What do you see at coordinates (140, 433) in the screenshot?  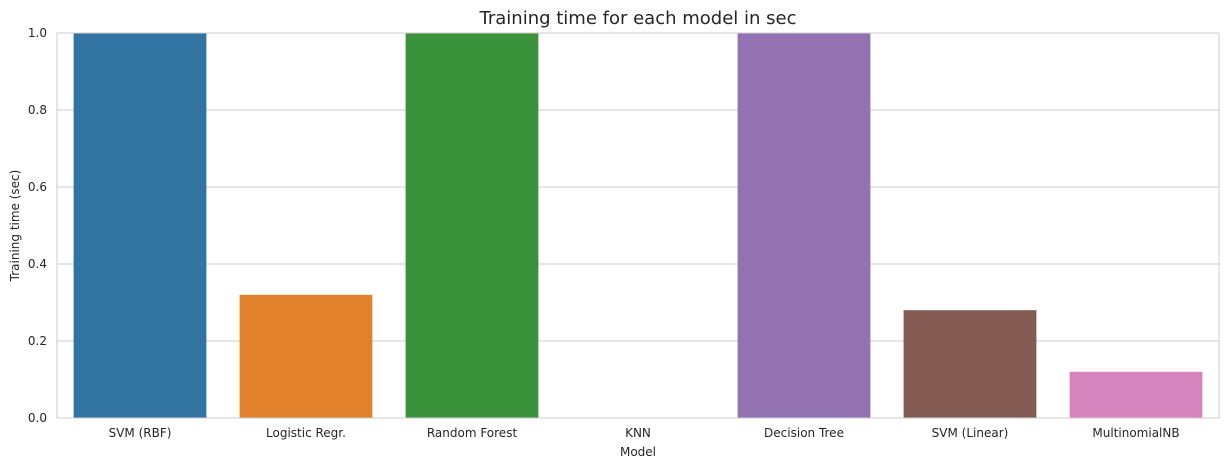 I see `x-tick-label: SVM (RBF)` at bounding box center [140, 433].